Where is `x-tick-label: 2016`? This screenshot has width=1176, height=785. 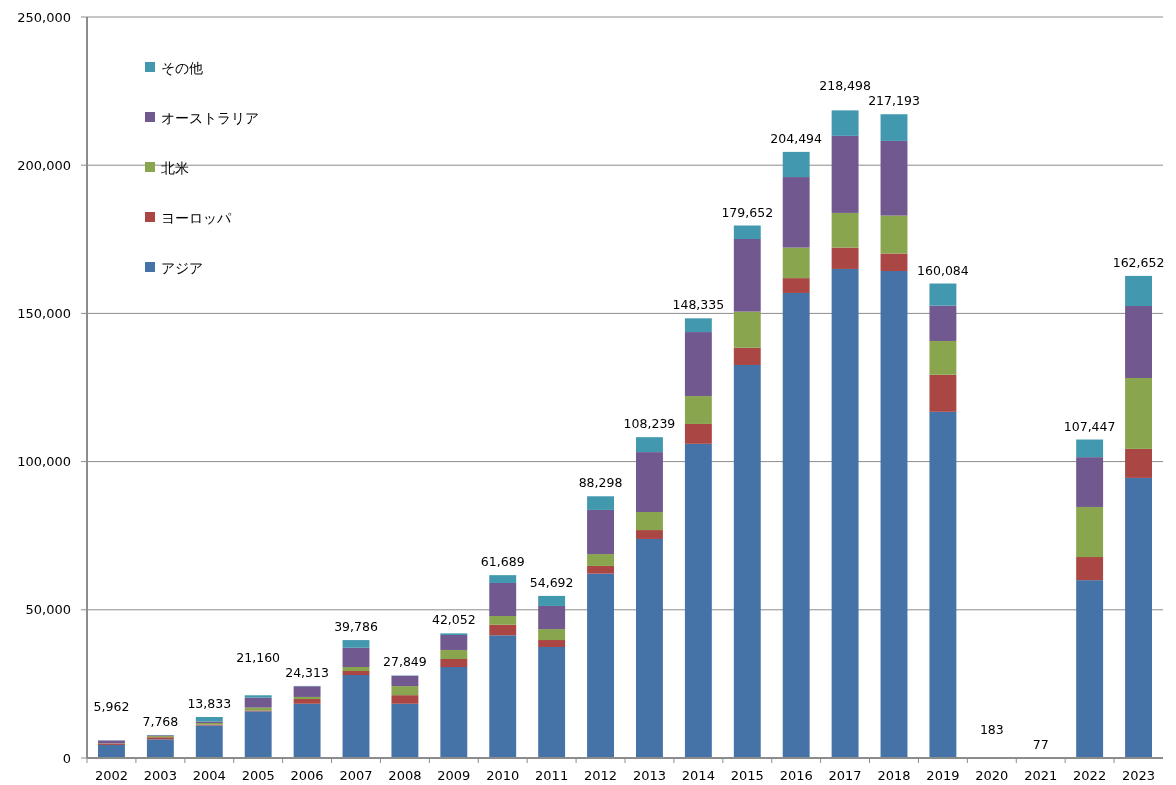 x-tick-label: 2016 is located at coordinates (796, 775).